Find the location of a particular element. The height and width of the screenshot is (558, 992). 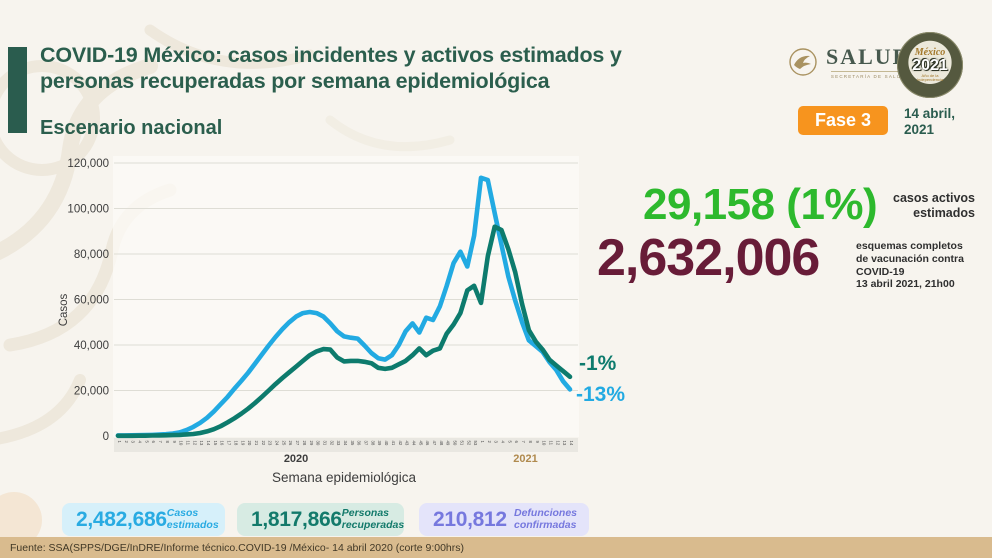

estimated-cases-value: 2,482,686 is located at coordinates (121, 519).